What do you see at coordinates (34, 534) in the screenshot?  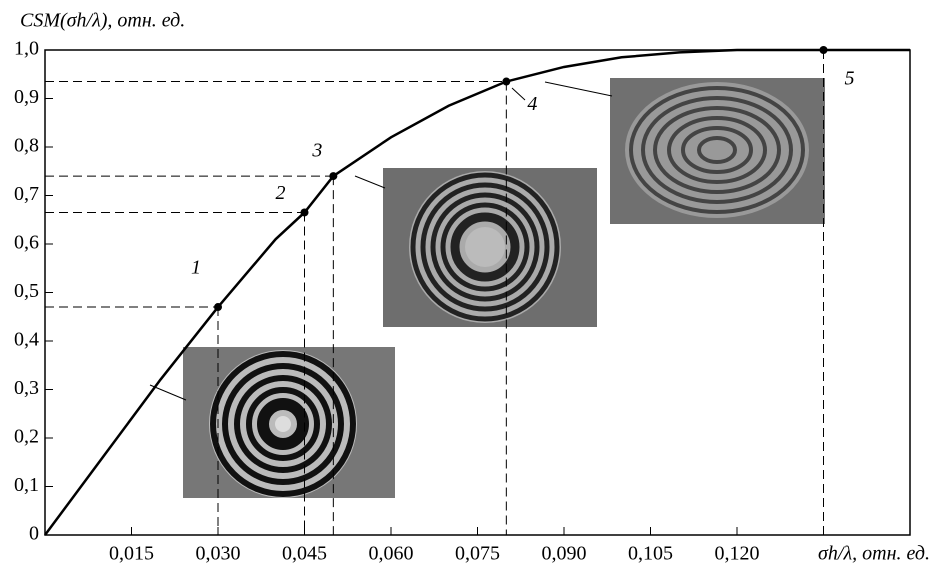 I see `y-tick-label: 0` at bounding box center [34, 534].